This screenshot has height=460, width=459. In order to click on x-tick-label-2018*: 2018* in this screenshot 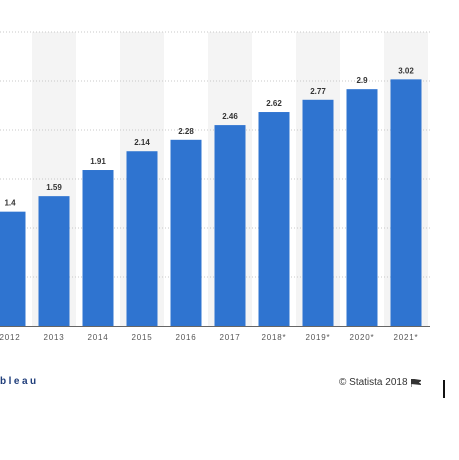, I will do `click(274, 337)`.